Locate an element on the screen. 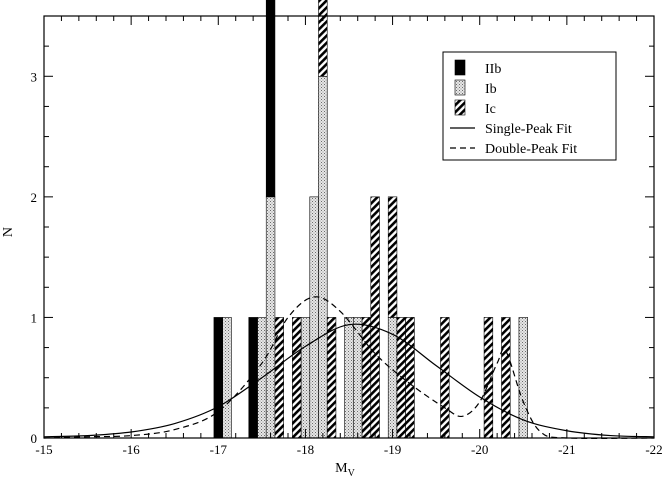 The width and height of the screenshot is (667, 482). legend-label-ib: Ib is located at coordinates (491, 89).